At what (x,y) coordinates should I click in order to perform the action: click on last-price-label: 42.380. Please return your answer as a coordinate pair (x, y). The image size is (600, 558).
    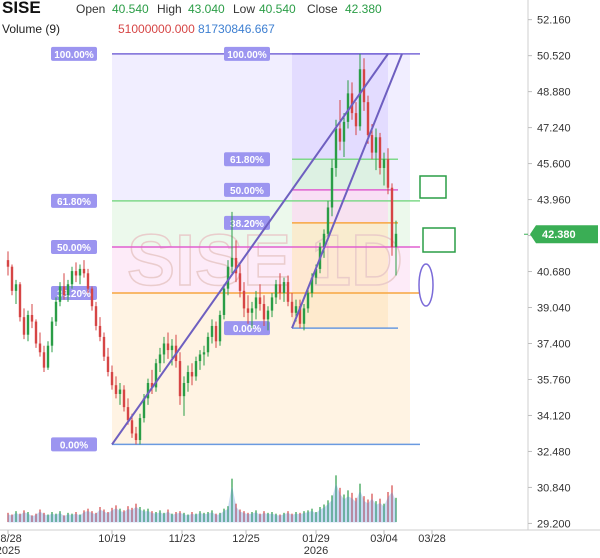
    Looking at the image, I should click on (559, 235).